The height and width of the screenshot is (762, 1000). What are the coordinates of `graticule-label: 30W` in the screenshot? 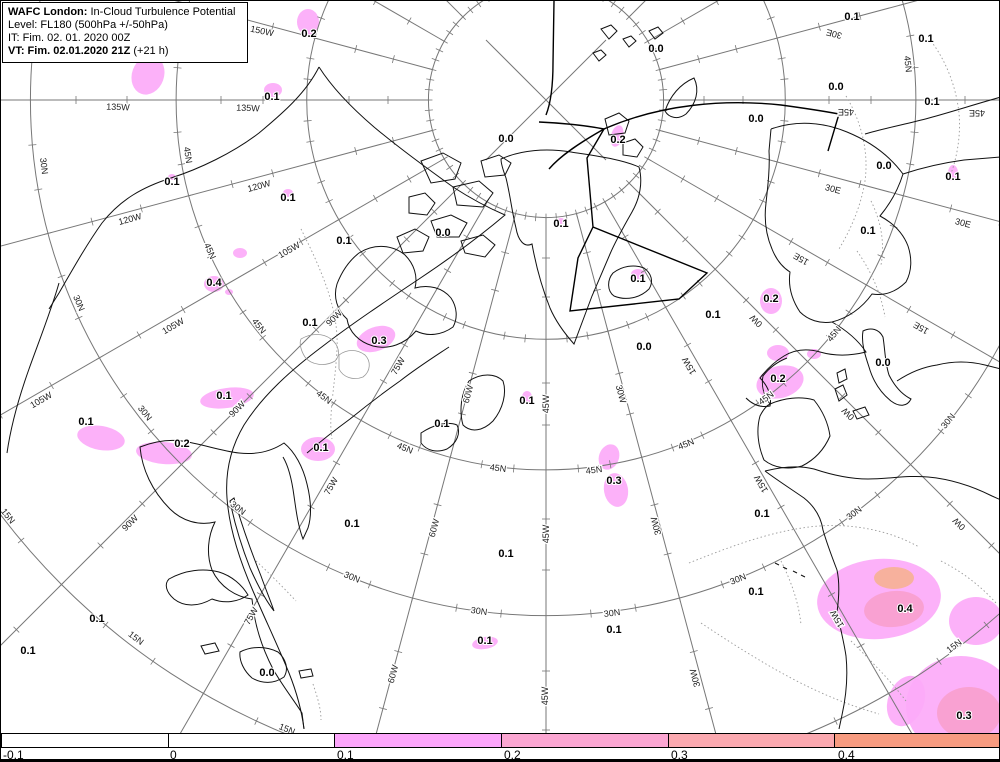 It's located at (695, 677).